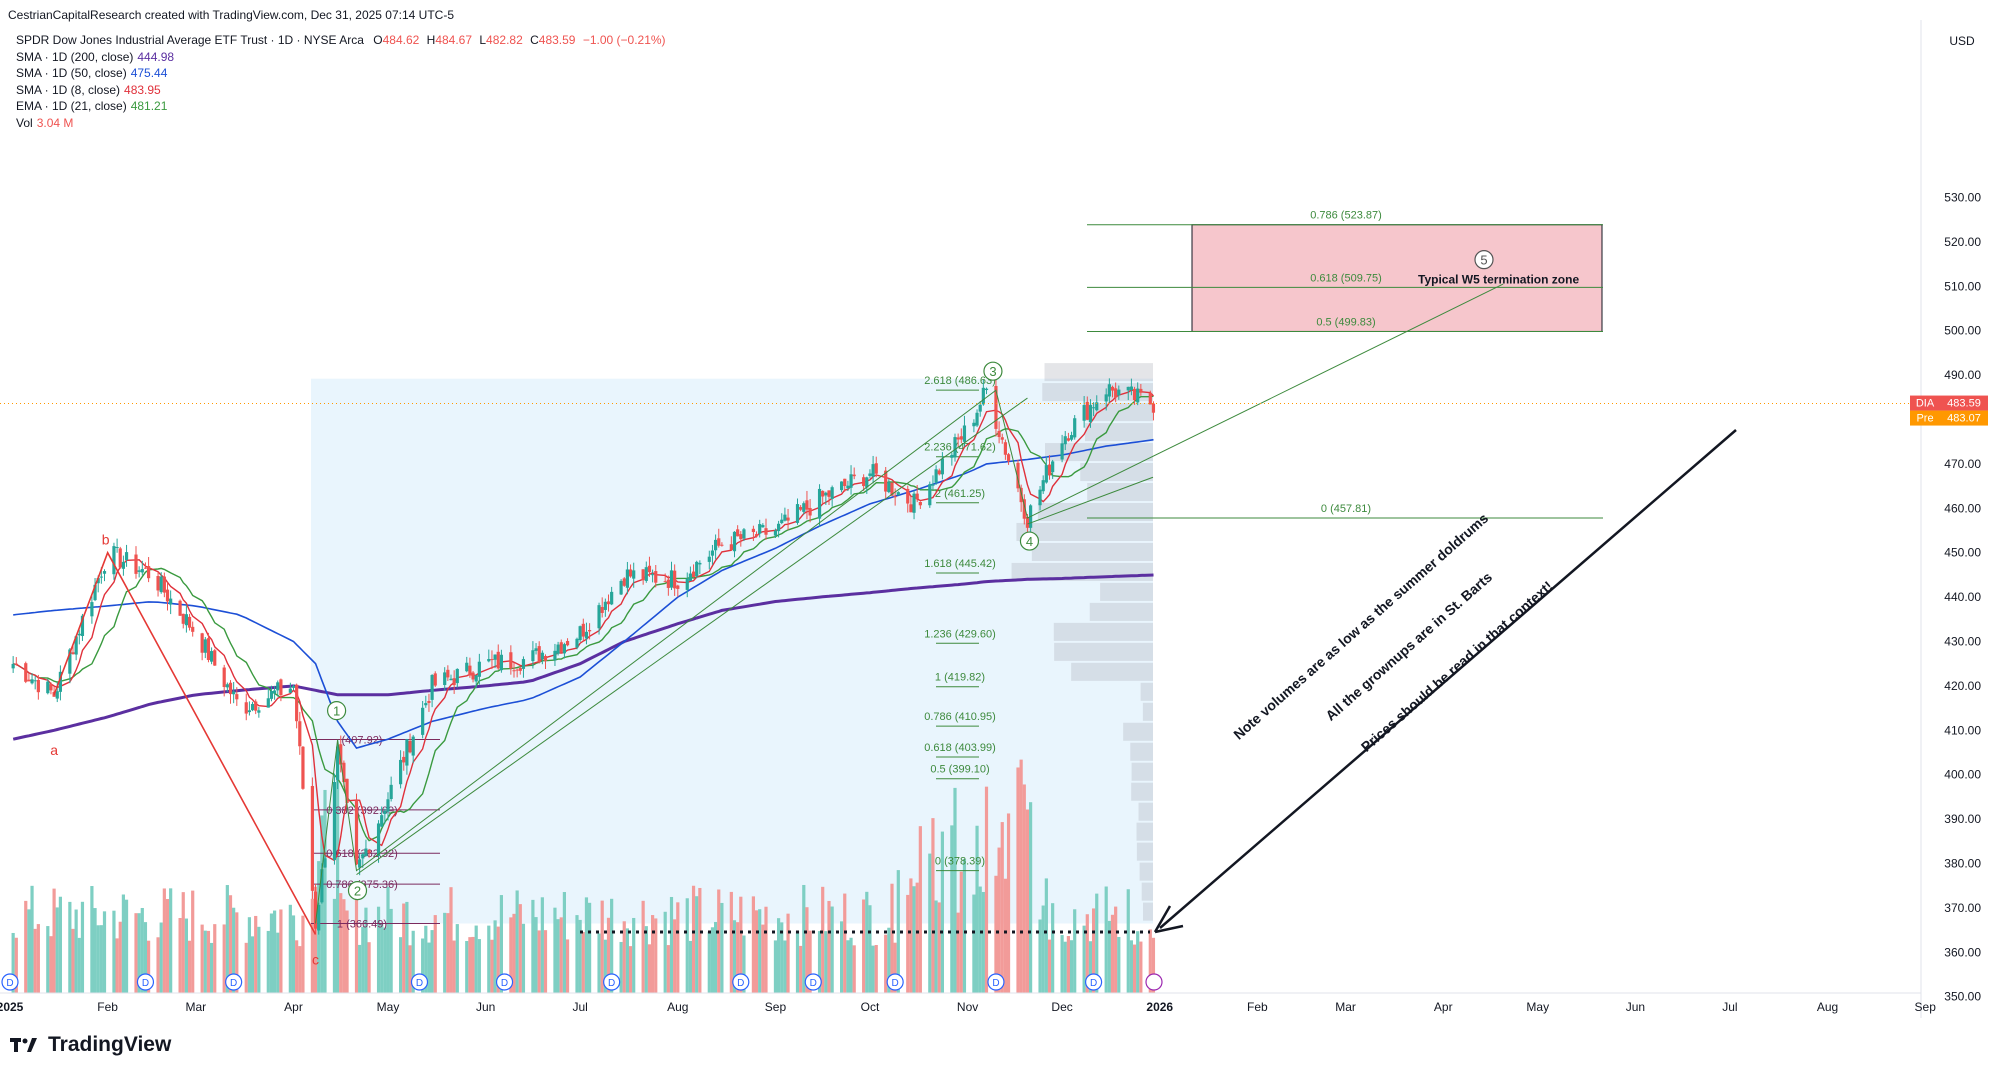 This screenshot has height=1074, width=2000. Describe the element at coordinates (1924, 419) in the screenshot. I see `pre-price-tag: Pre` at that location.